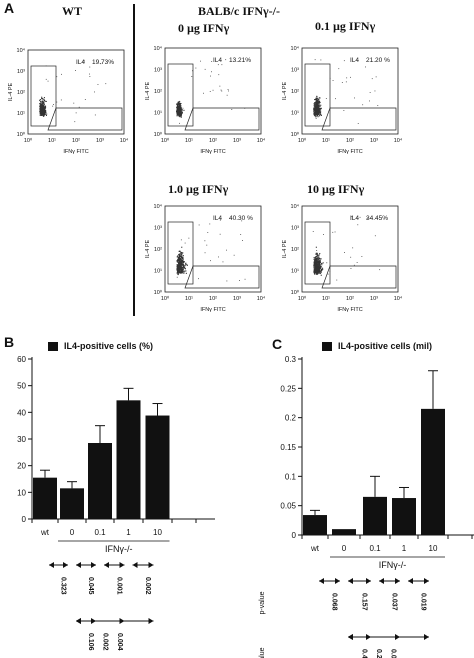 The width and height of the screenshot is (474, 658). What do you see at coordinates (364, 602) in the screenshot?
I see `p-value: 0.157` at bounding box center [364, 602].